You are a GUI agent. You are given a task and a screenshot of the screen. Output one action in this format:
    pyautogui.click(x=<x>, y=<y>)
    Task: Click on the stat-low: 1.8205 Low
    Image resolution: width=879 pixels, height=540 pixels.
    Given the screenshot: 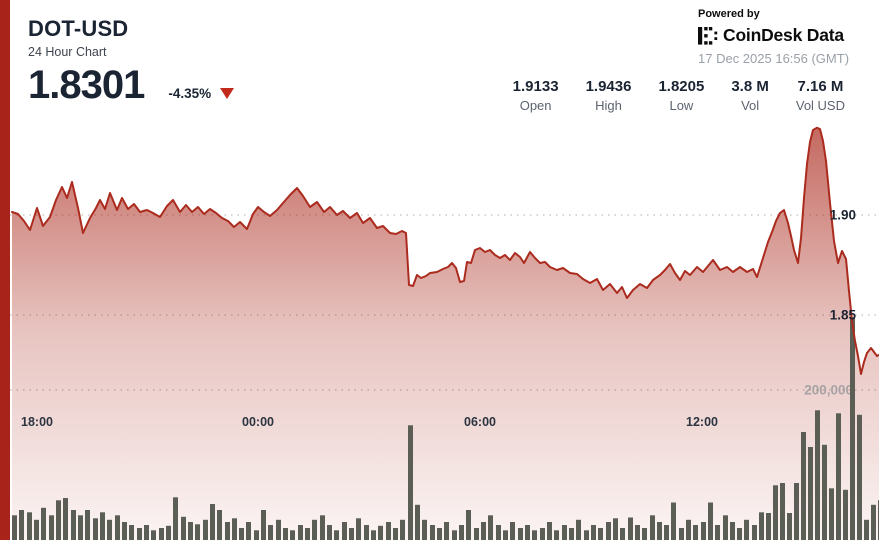 What is the action you would take?
    pyautogui.click(x=681, y=95)
    